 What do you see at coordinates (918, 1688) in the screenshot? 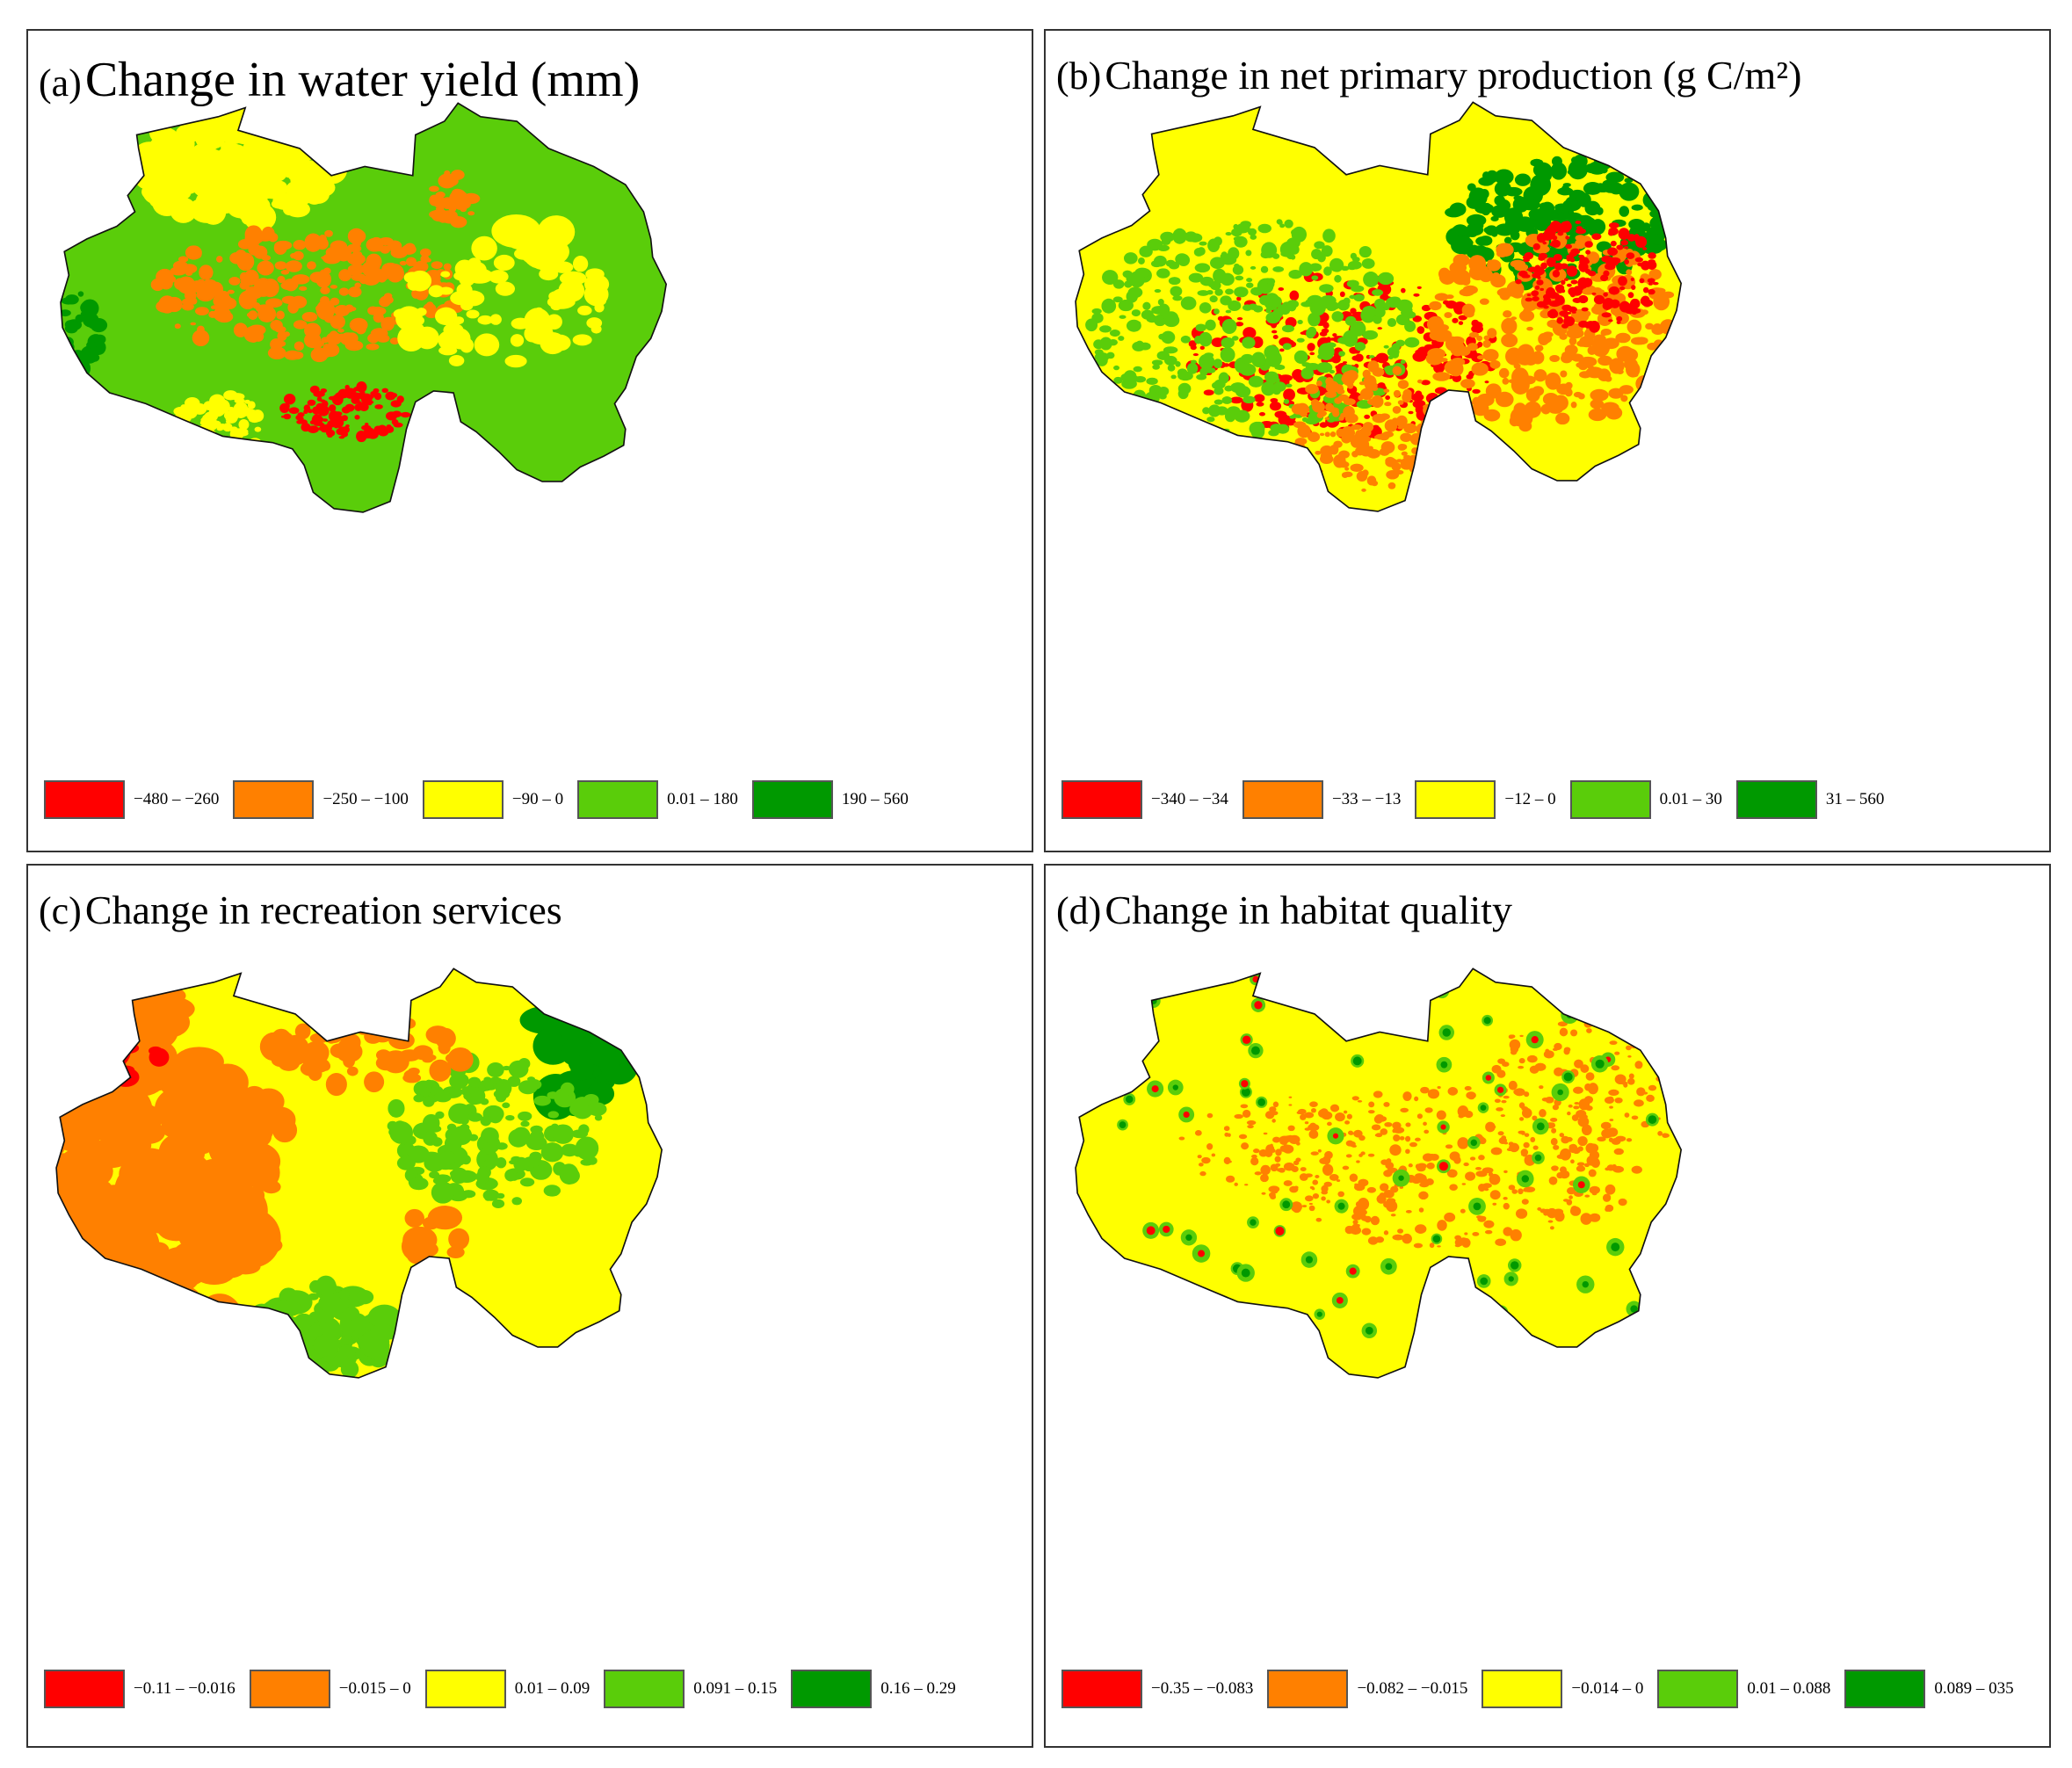
I see `legend-range: 0.16 – 0.29` at bounding box center [918, 1688].